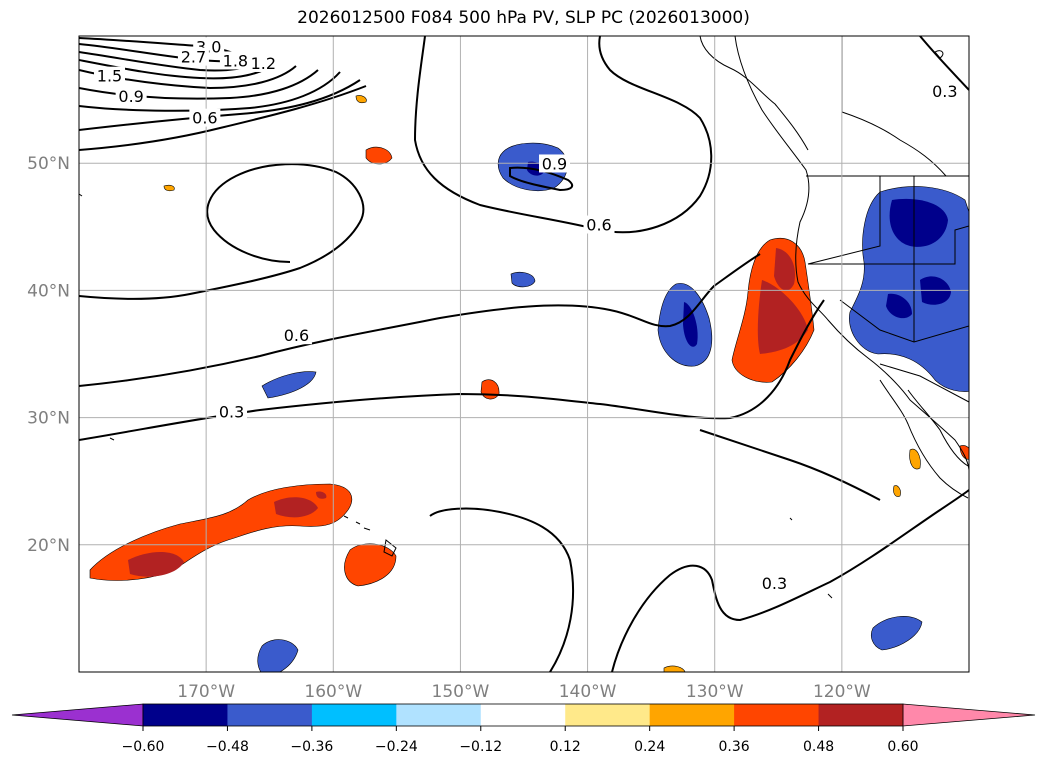  What do you see at coordinates (690, 324) in the screenshot?
I see `pv-core-offshore` at bounding box center [690, 324].